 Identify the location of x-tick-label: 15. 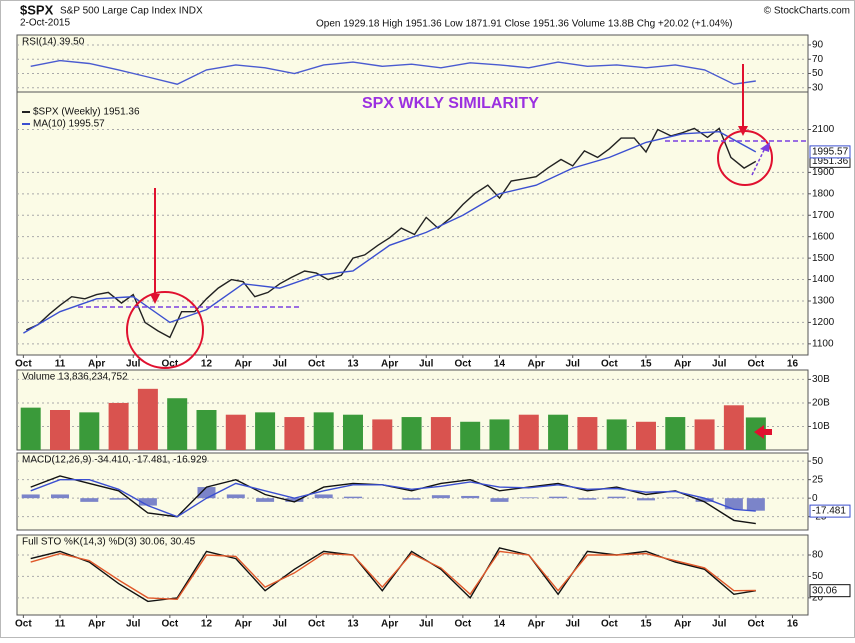
(646, 364).